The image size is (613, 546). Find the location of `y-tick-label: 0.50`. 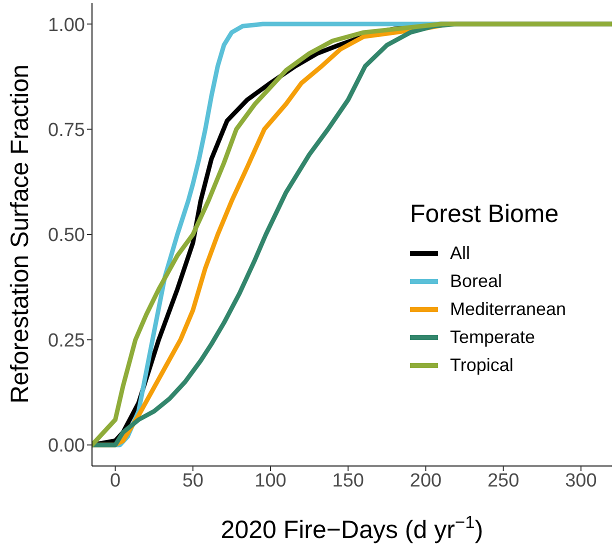

y-tick-label: 0.50 is located at coordinates (66, 235).